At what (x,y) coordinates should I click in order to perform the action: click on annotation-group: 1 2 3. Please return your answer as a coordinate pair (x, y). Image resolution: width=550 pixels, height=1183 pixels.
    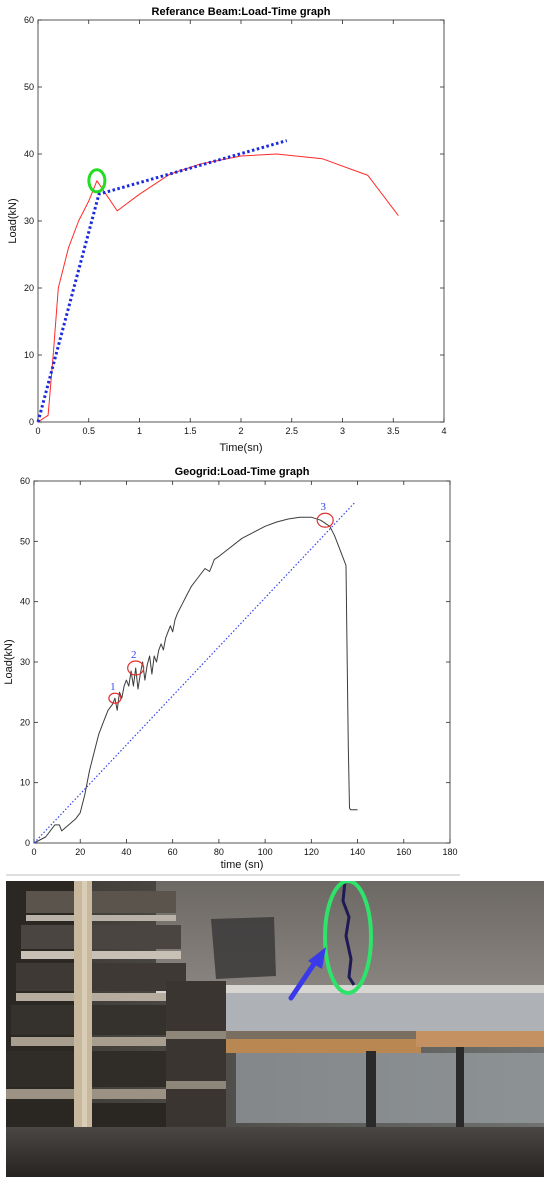
    Looking at the image, I should click on (221, 602).